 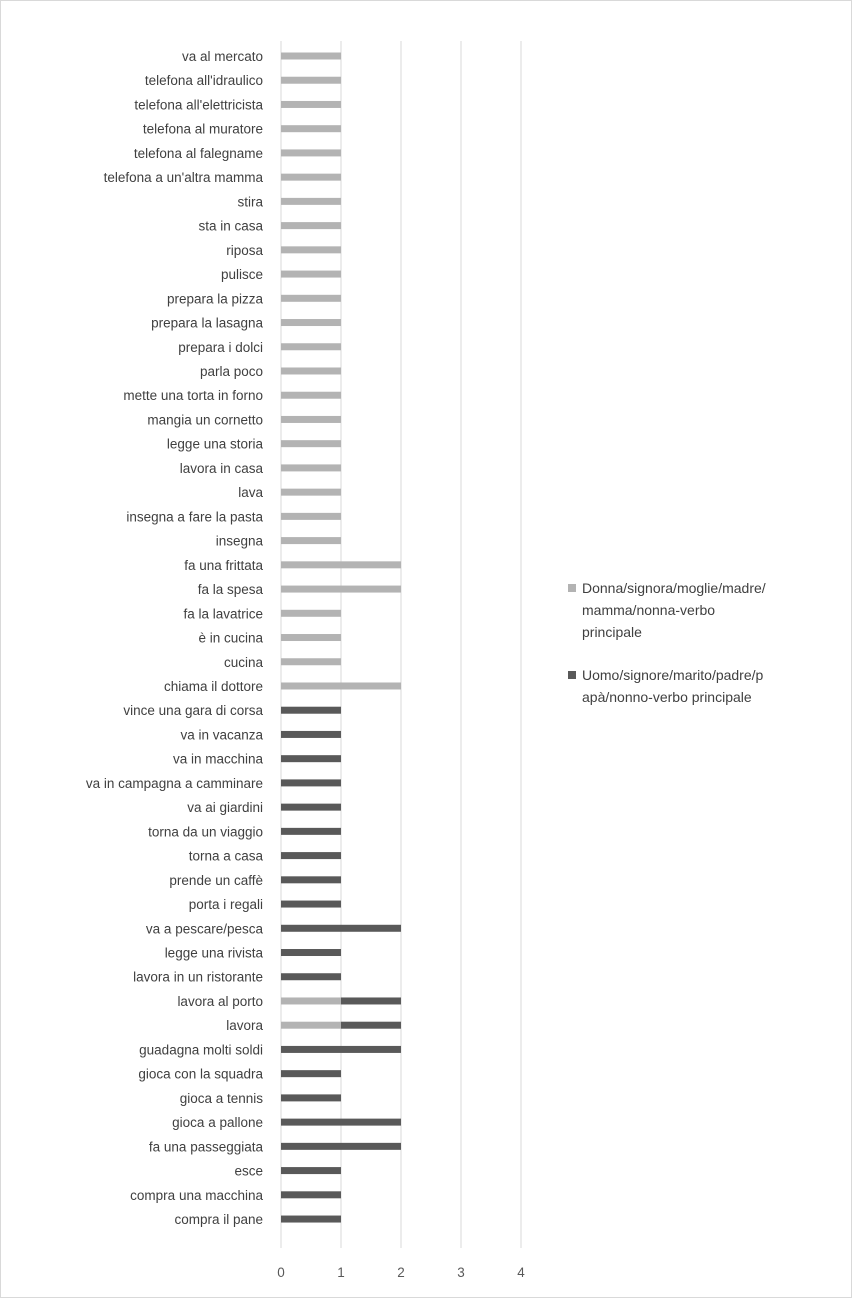 What do you see at coordinates (572, 588) in the screenshot?
I see `legend-swatch-female` at bounding box center [572, 588].